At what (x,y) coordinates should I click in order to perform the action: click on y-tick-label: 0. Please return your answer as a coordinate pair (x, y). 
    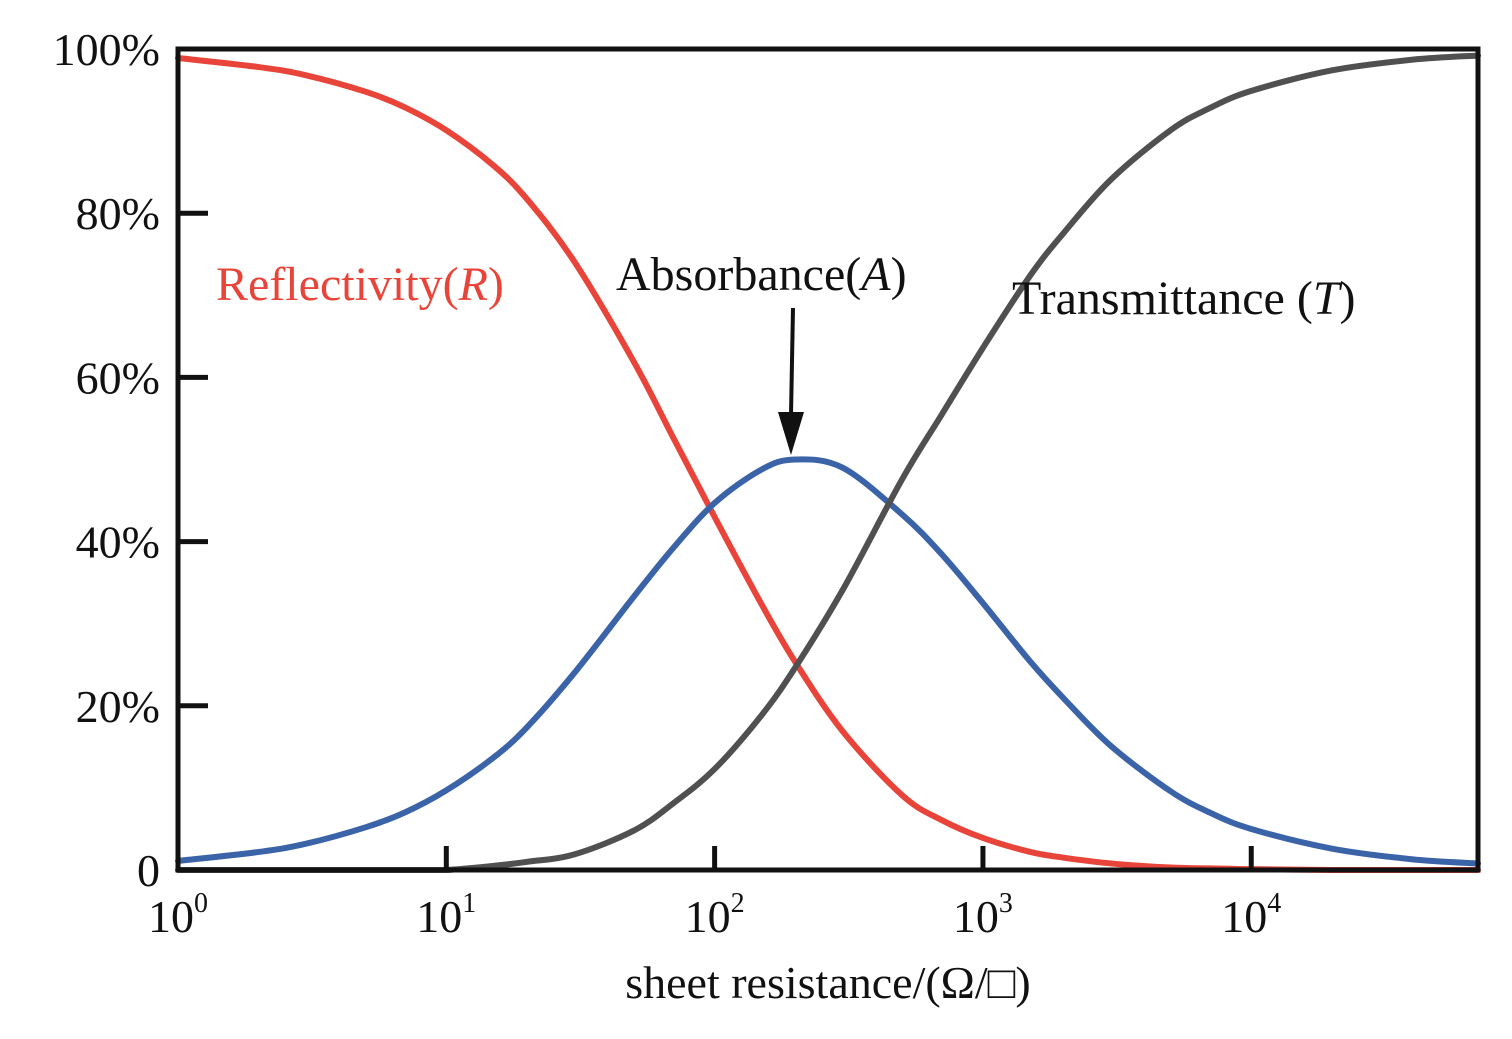
    Looking at the image, I should click on (148, 870).